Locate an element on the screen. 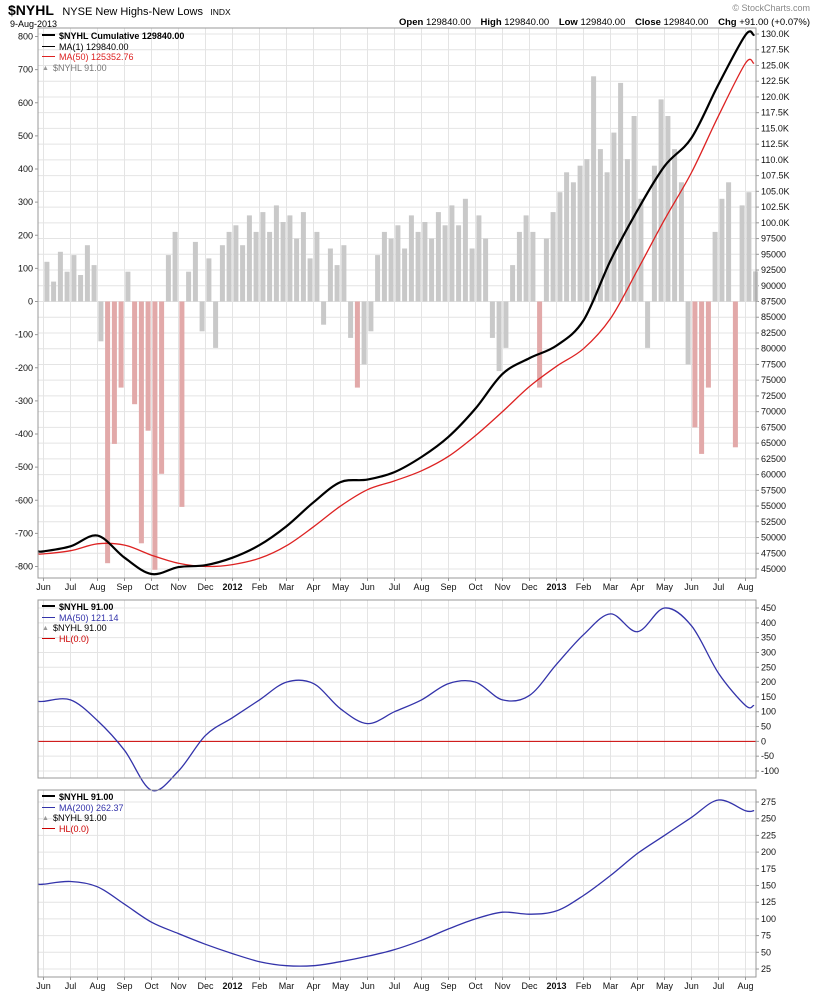 The width and height of the screenshot is (820, 1000). high-label: High is located at coordinates (491, 22).